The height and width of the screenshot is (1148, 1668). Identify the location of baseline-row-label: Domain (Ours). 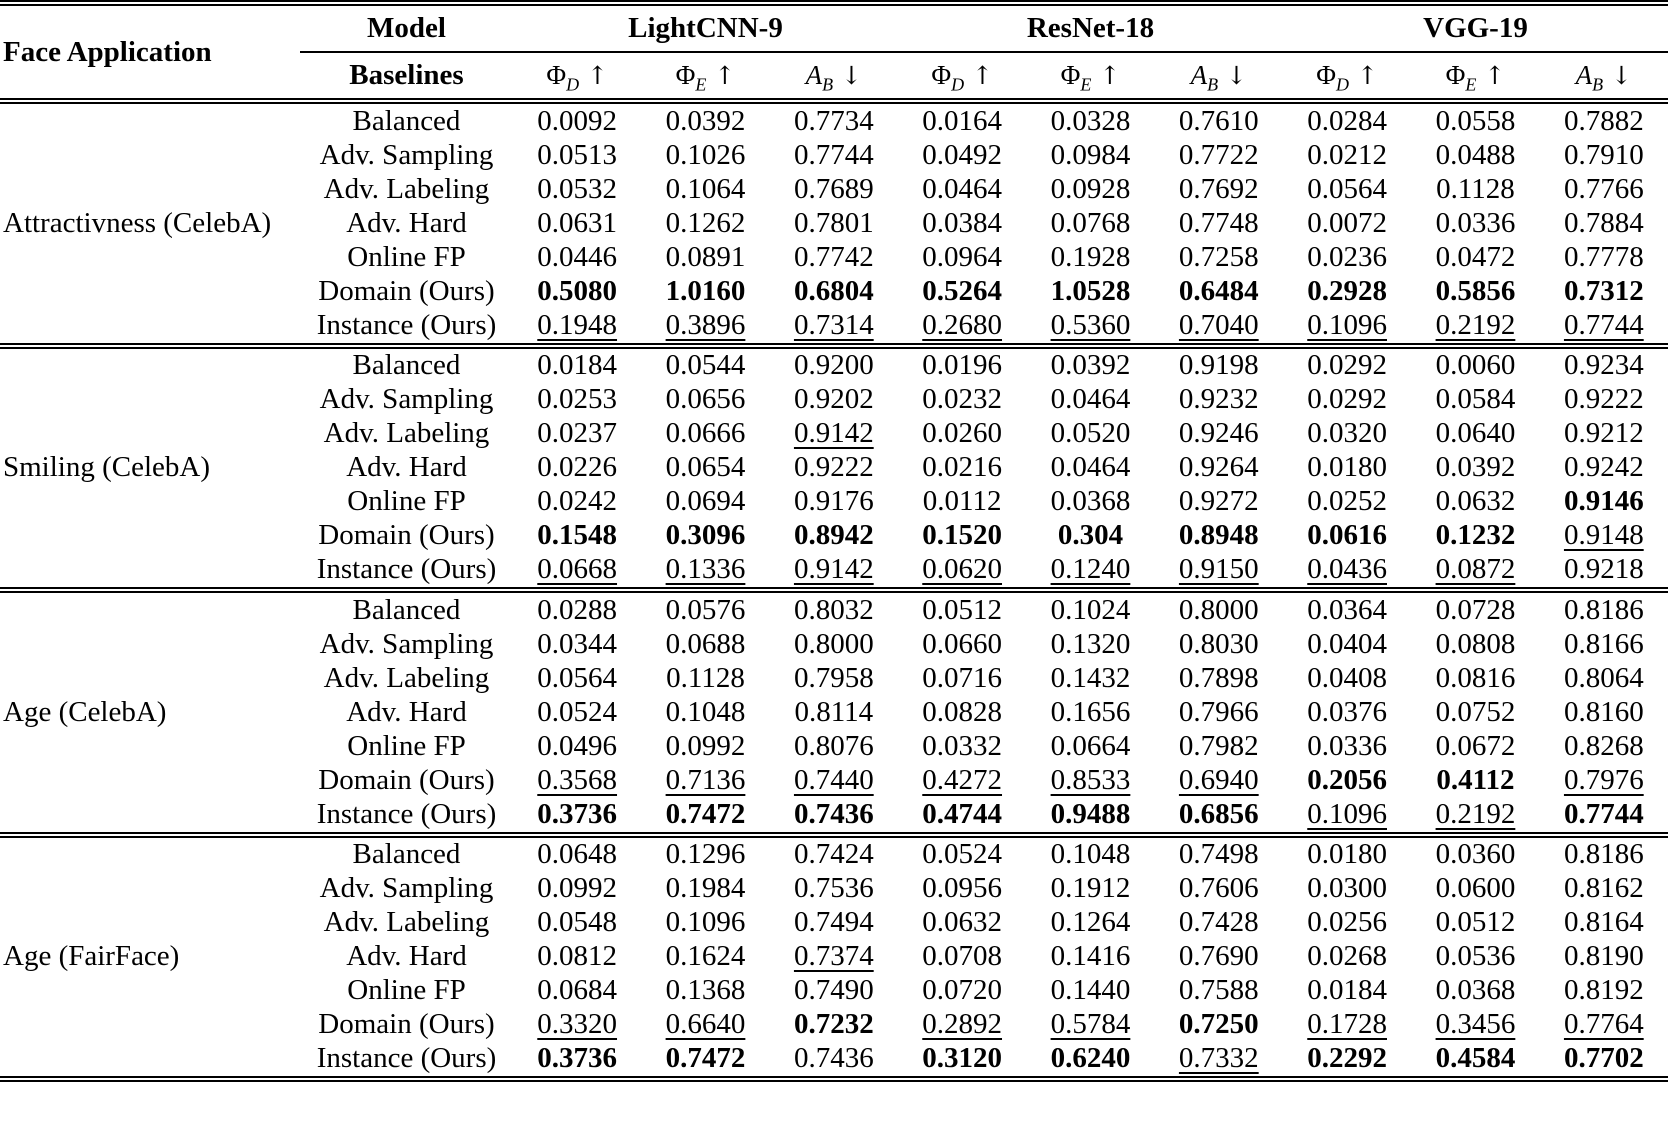
(406, 535).